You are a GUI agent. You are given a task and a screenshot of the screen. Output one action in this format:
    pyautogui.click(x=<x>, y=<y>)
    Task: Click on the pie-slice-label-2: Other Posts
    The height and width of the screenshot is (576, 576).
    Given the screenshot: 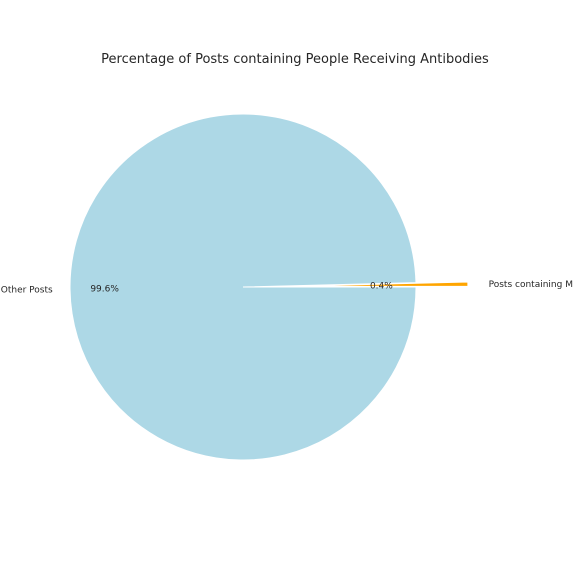 What is the action you would take?
    pyautogui.click(x=27, y=290)
    